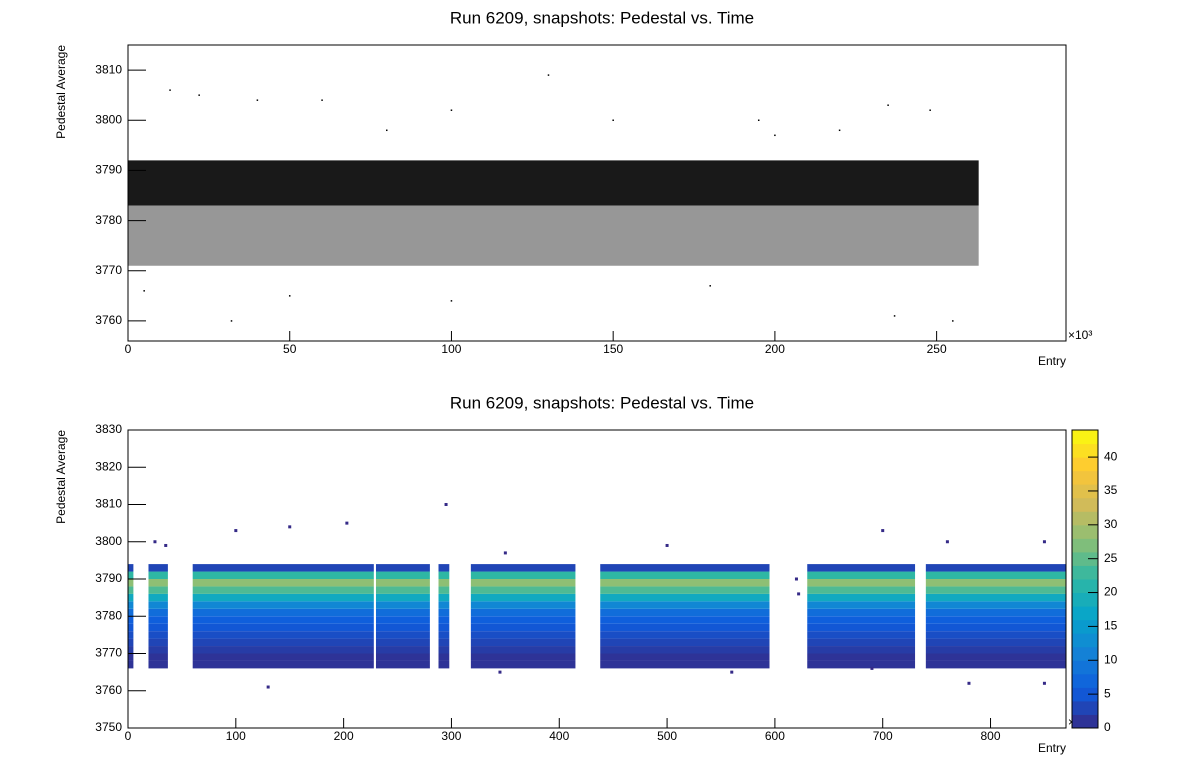 This screenshot has height=772, width=1196. Describe the element at coordinates (602, 402) in the screenshot. I see `chart-title: Run 6209, snapshots: Pedestal vs. Time` at that location.